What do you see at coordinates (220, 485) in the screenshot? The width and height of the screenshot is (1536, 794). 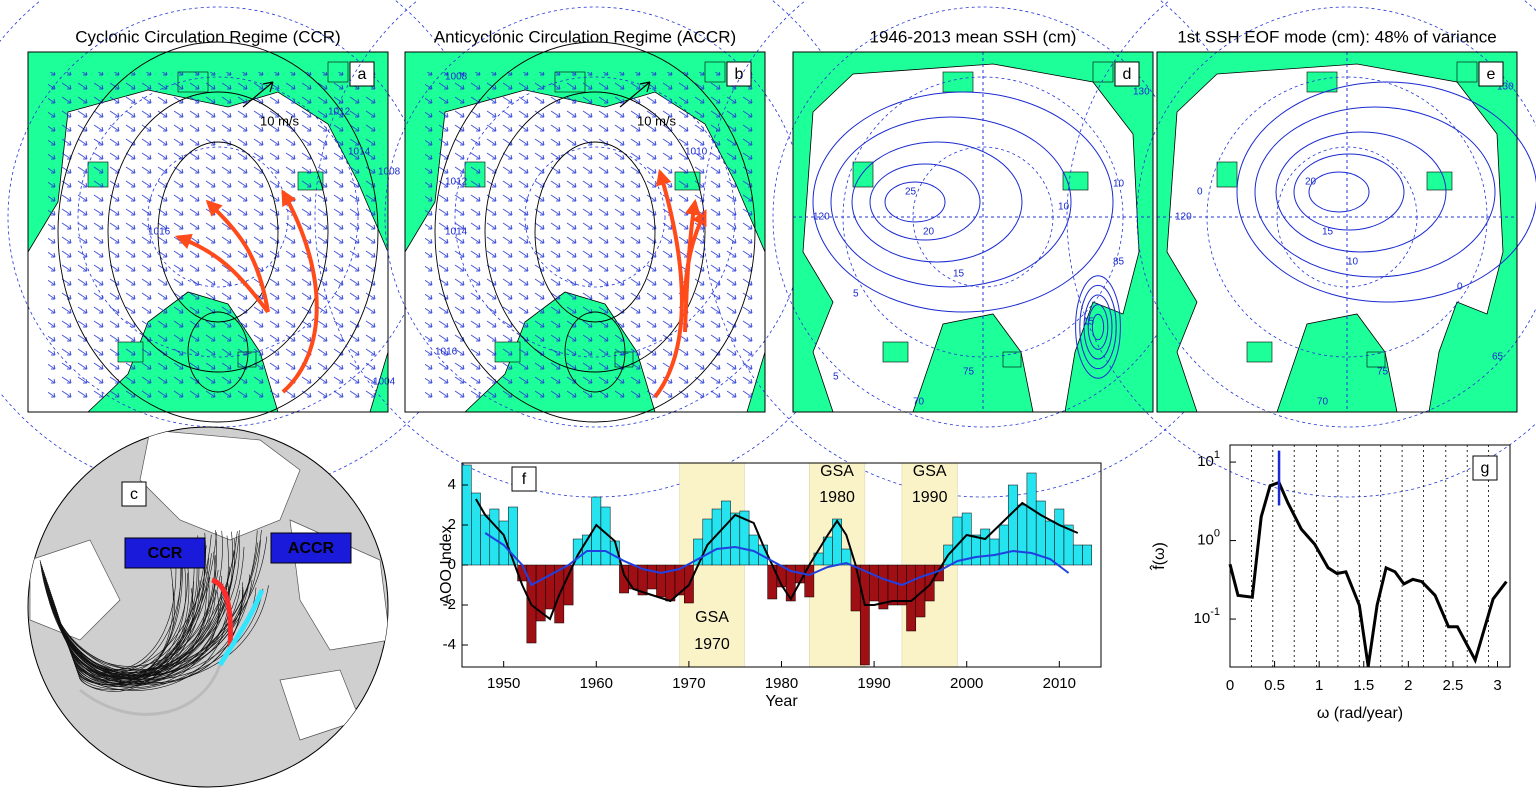 I see `land` at bounding box center [220, 485].